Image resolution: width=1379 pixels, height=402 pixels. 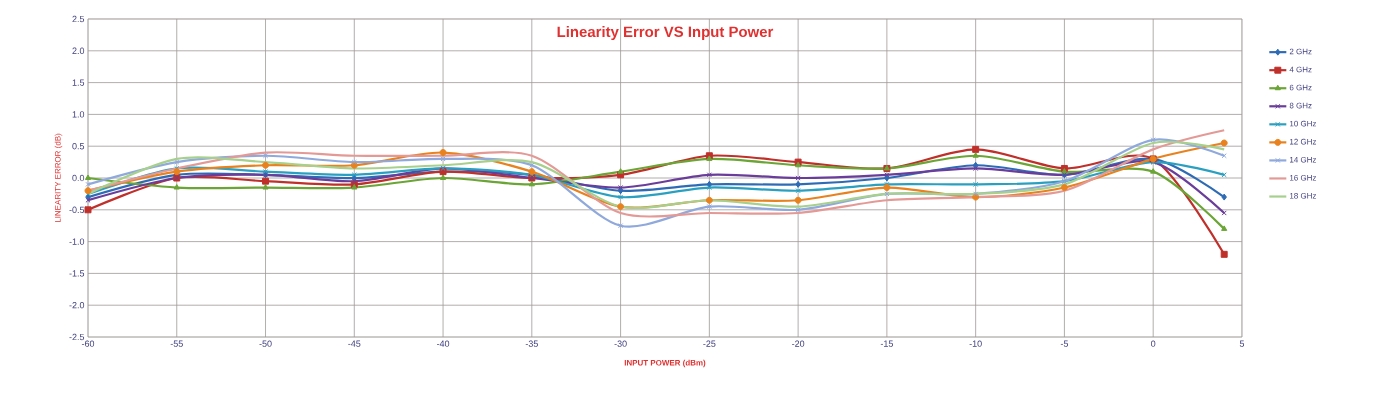 I want to click on y-tick-label: -1.5, so click(x=77, y=273).